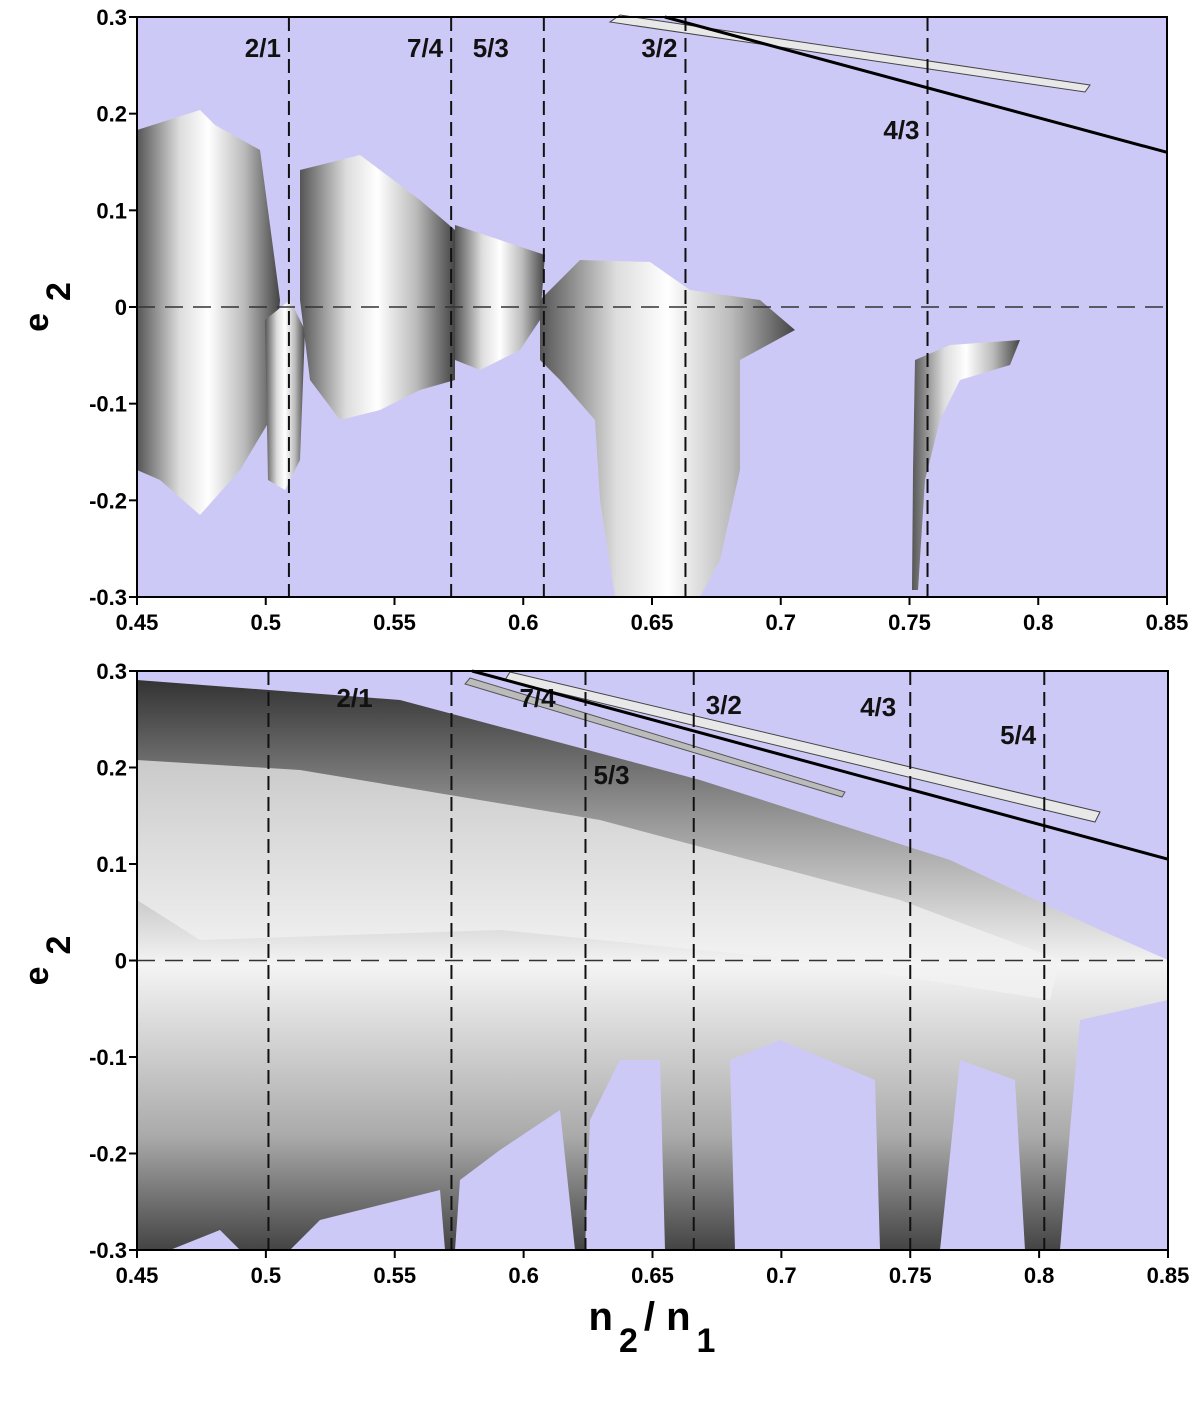 The height and width of the screenshot is (1414, 1200). Describe the element at coordinates (425, 48) in the screenshot. I see `resonance-label: 7/4` at that location.